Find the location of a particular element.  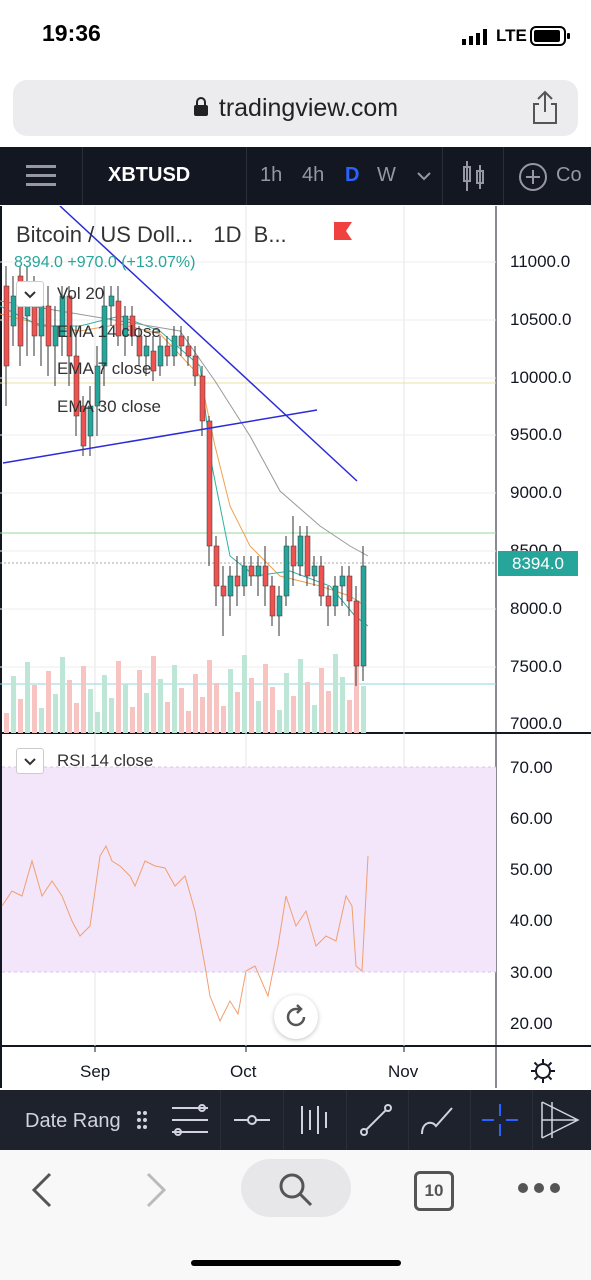

signal-icon is located at coordinates (474, 37).